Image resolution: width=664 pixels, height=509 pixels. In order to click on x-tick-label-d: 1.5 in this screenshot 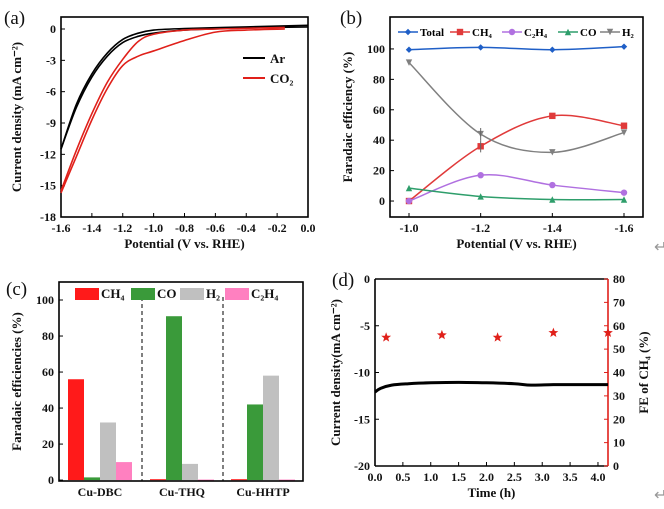, I will do `click(458, 477)`.